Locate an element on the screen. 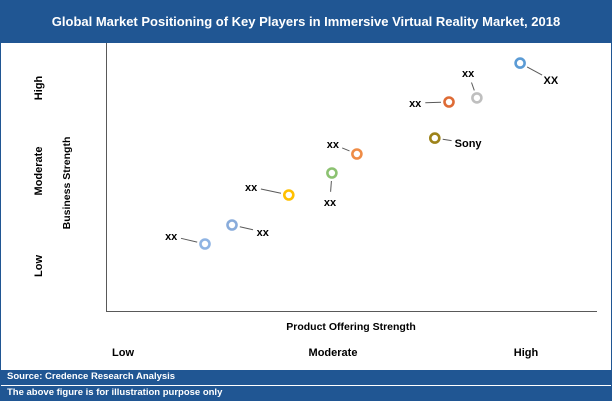 This screenshot has height=401, width=612. x-axis-title: Product Offering Strength is located at coordinates (351, 327).